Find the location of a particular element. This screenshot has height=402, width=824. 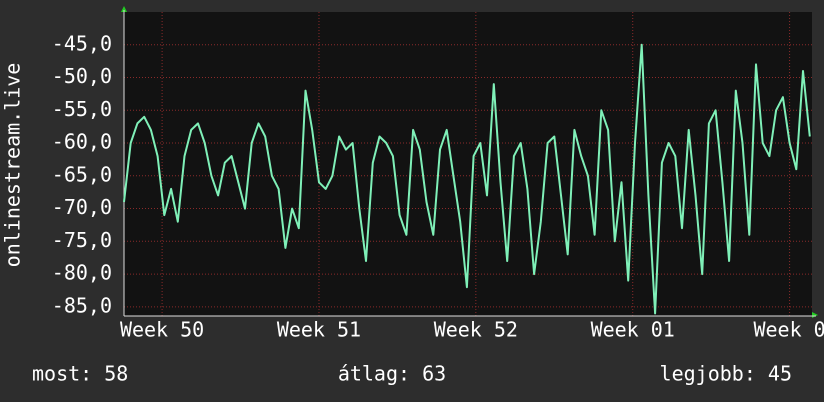

y-tick-label: -55,0 is located at coordinates (82, 109).